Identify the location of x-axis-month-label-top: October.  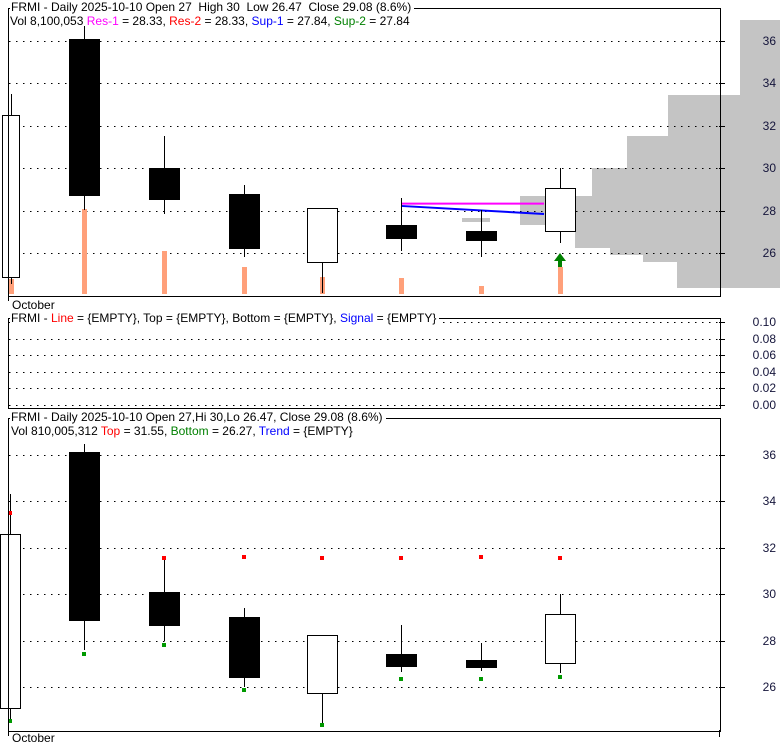
(33, 305).